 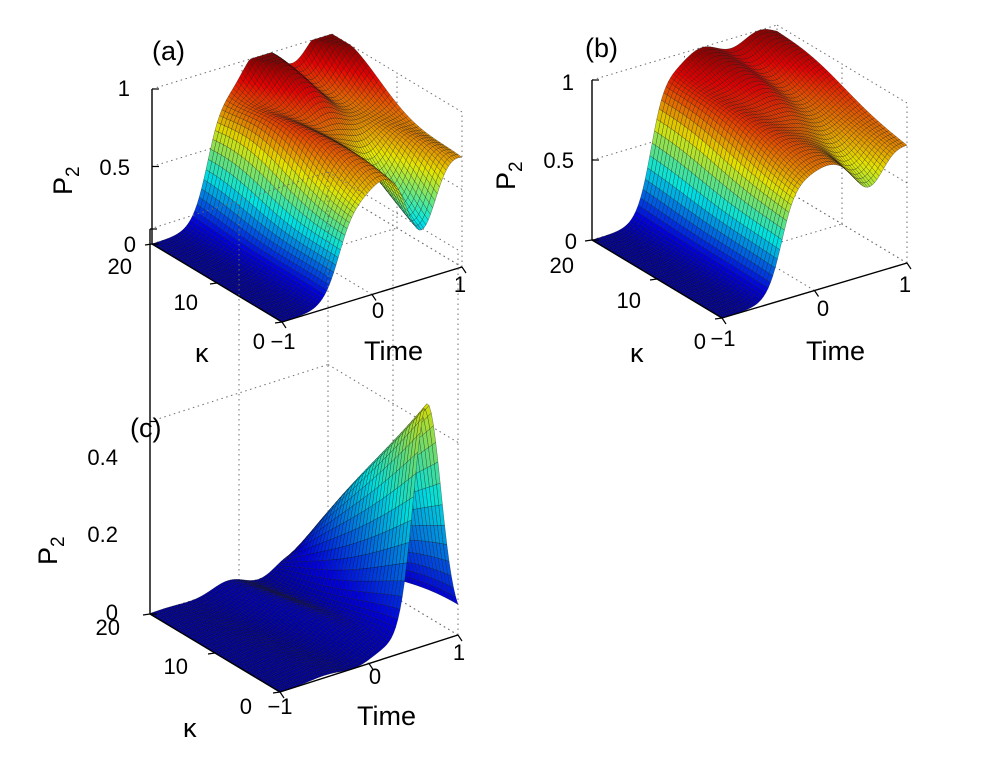 What do you see at coordinates (259, 341) in the screenshot?
I see `y-tick-label: 0` at bounding box center [259, 341].